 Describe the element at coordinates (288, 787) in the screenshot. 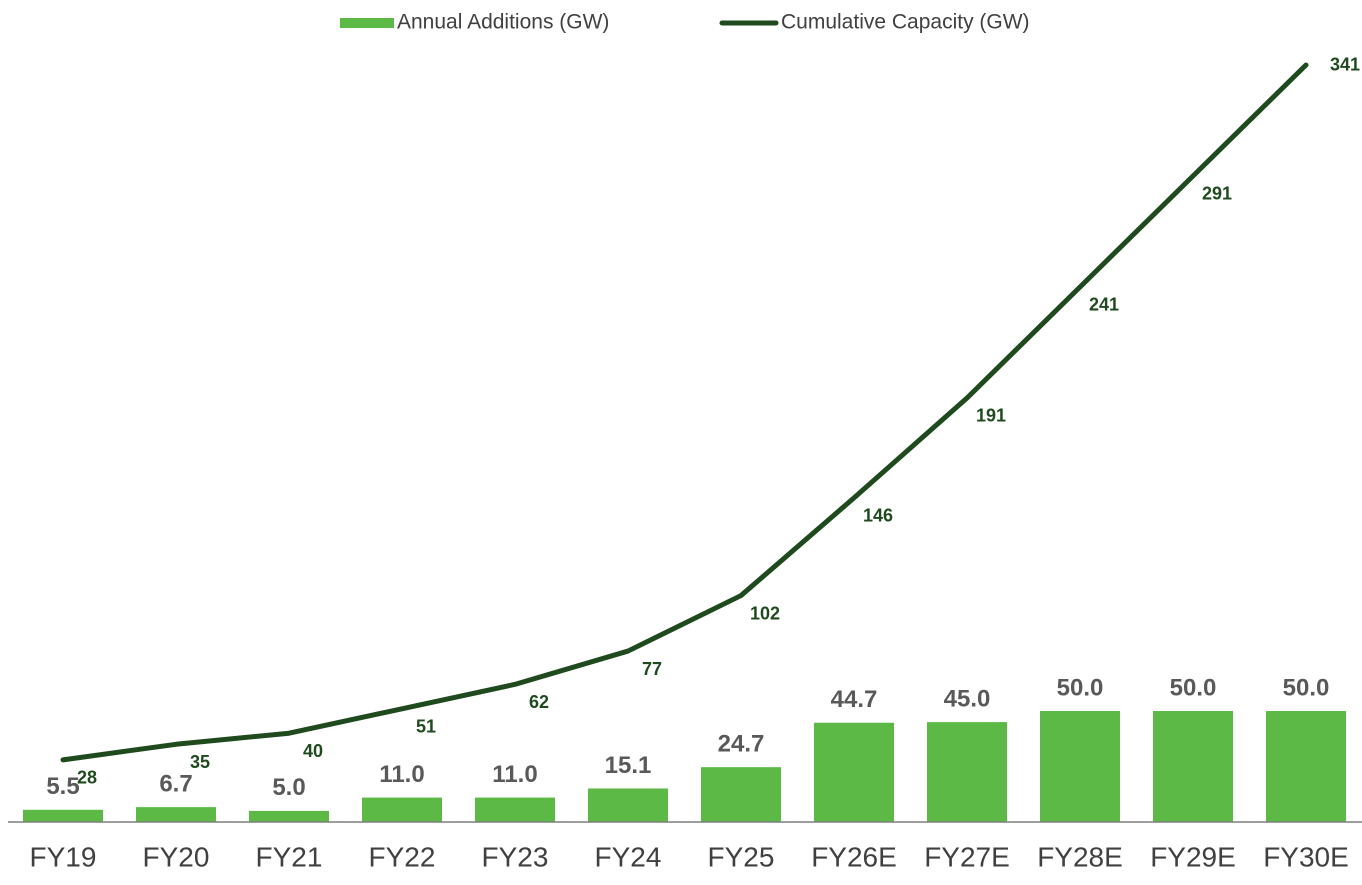

I see `bar-value-label: 5.0` at that location.